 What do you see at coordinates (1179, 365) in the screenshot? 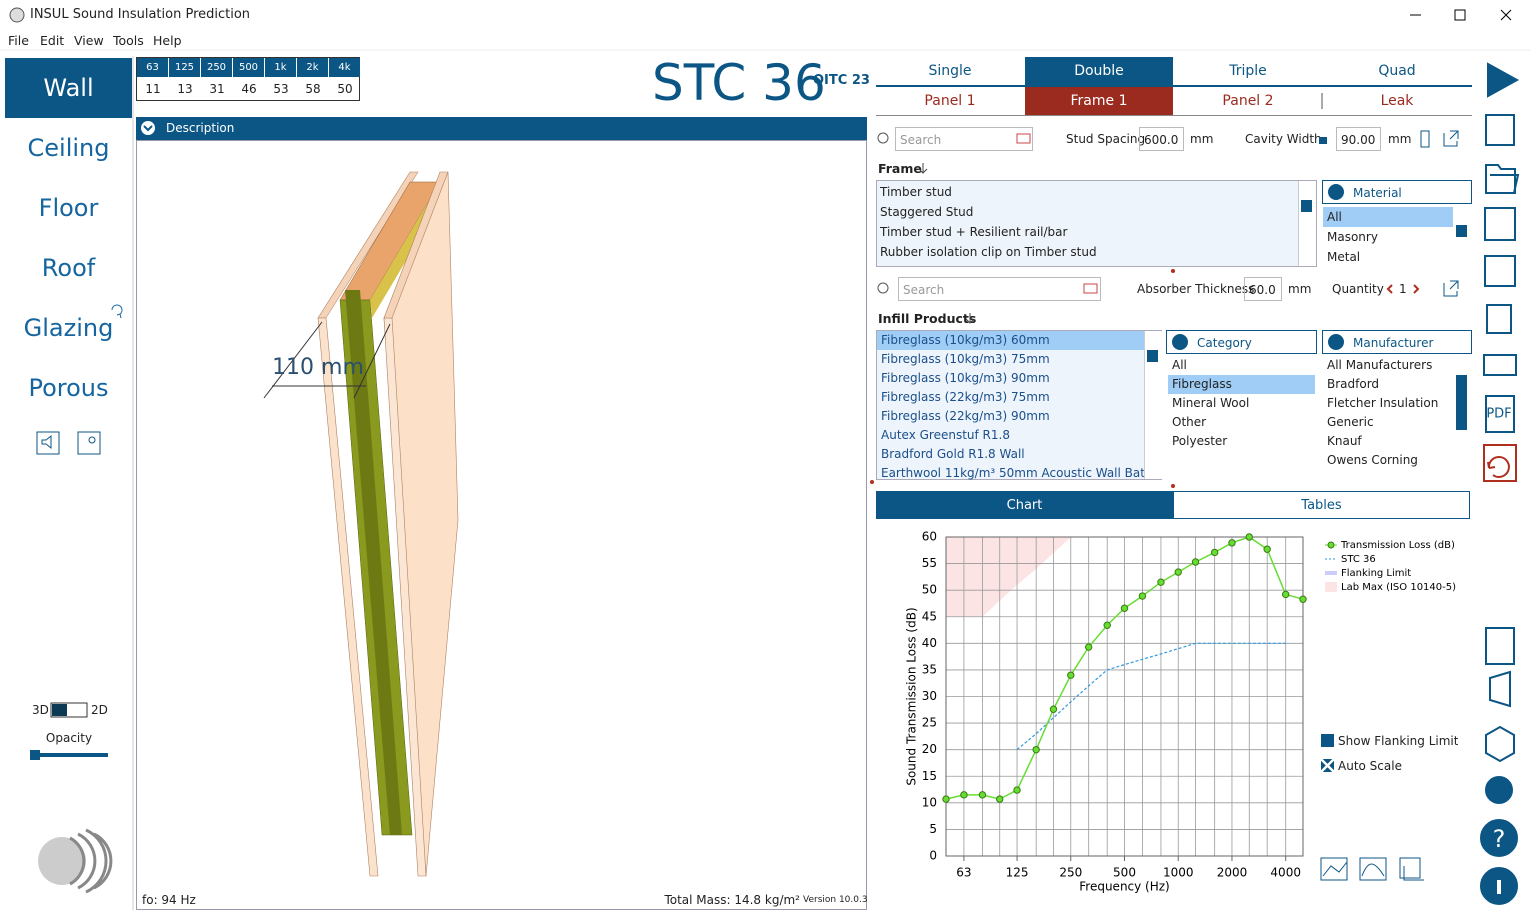
I see `category-item: All` at bounding box center [1179, 365].